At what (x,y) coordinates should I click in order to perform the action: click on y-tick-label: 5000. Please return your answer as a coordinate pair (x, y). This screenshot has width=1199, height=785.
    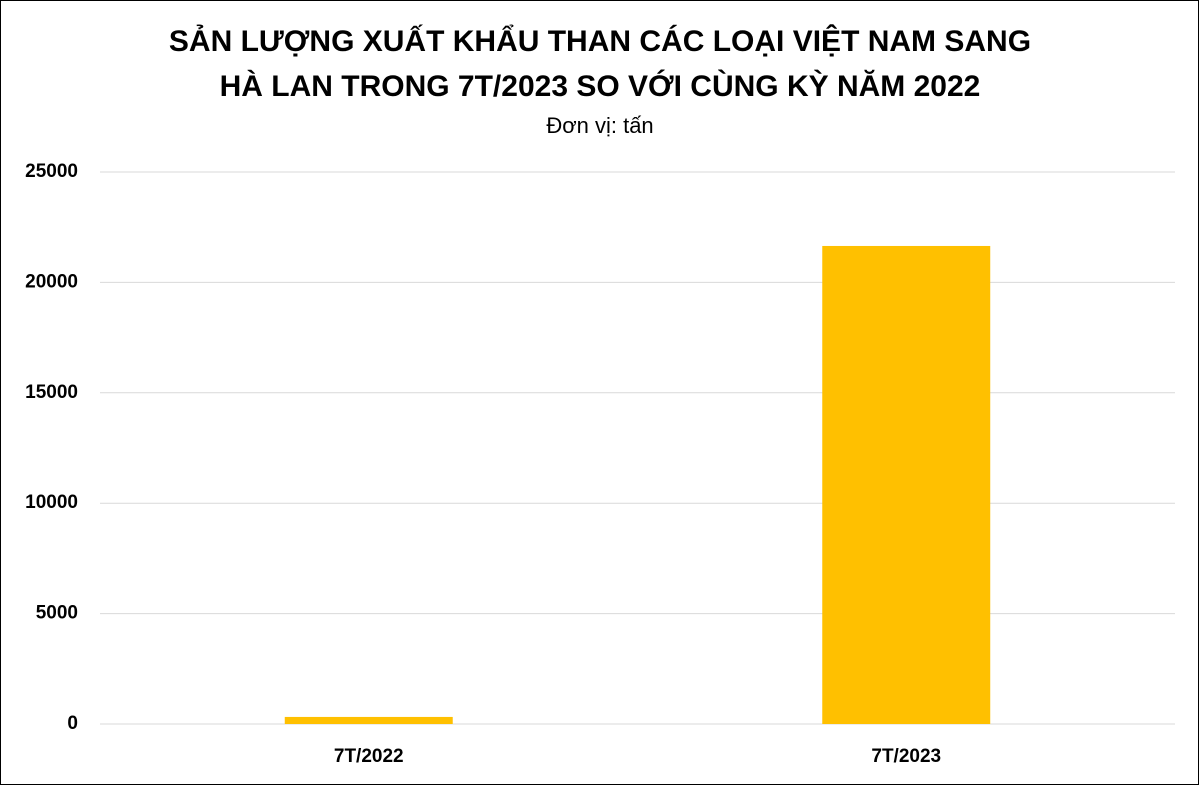
    Looking at the image, I should click on (57, 613).